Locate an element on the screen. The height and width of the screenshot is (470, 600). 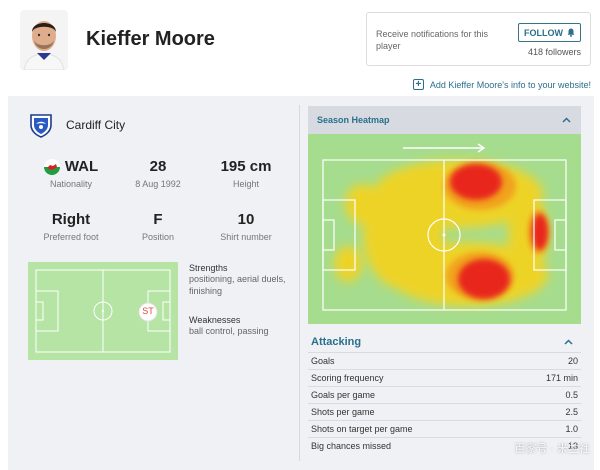
player-name: Kieffer Moore is located at coordinates (150, 39).